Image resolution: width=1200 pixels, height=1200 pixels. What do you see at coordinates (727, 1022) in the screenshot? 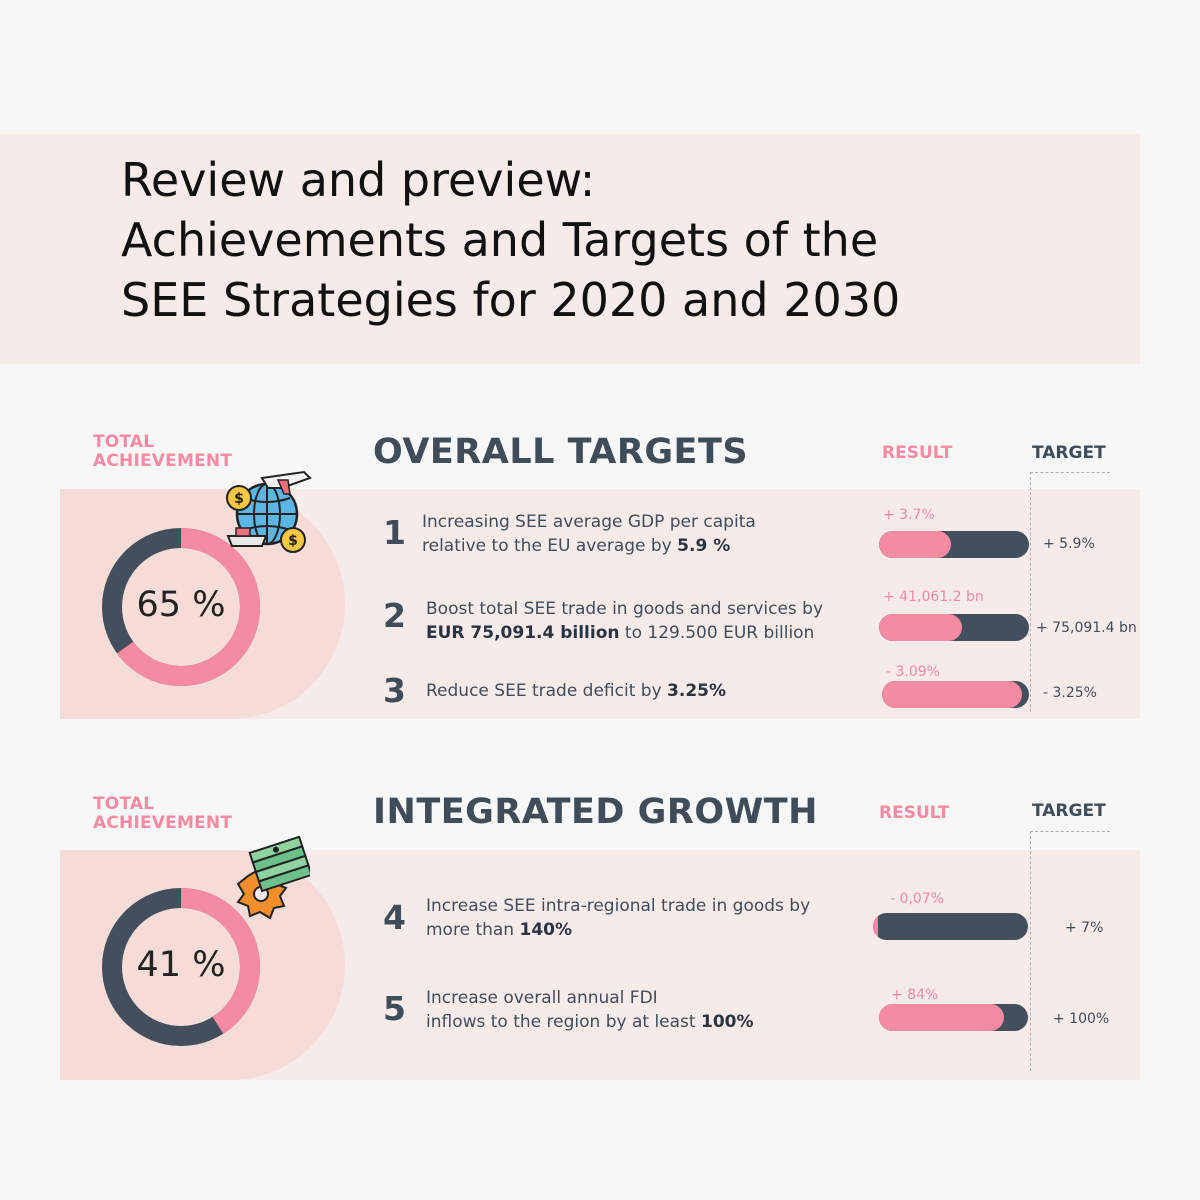
I see `row-text-bold: 100%` at bounding box center [727, 1022].